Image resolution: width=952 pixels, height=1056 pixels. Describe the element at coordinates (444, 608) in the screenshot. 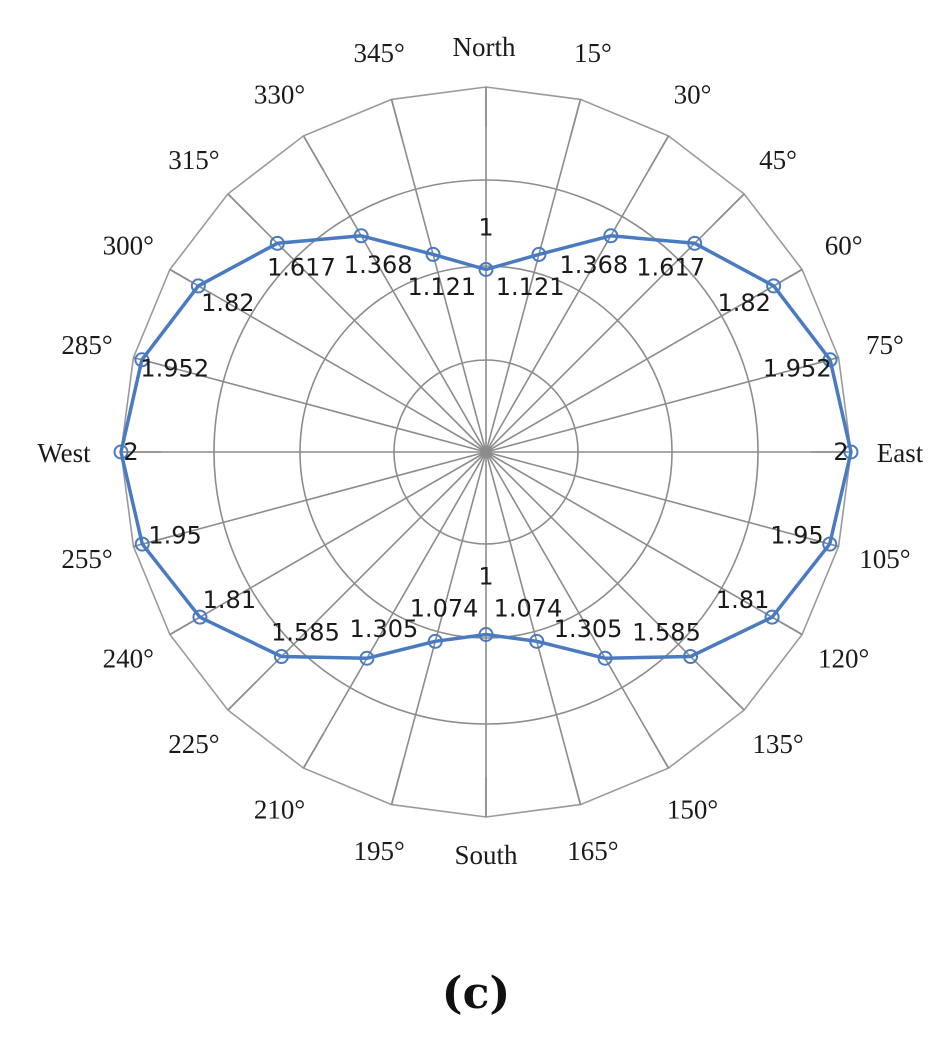

I see `data-value-label: 1.074` at that location.